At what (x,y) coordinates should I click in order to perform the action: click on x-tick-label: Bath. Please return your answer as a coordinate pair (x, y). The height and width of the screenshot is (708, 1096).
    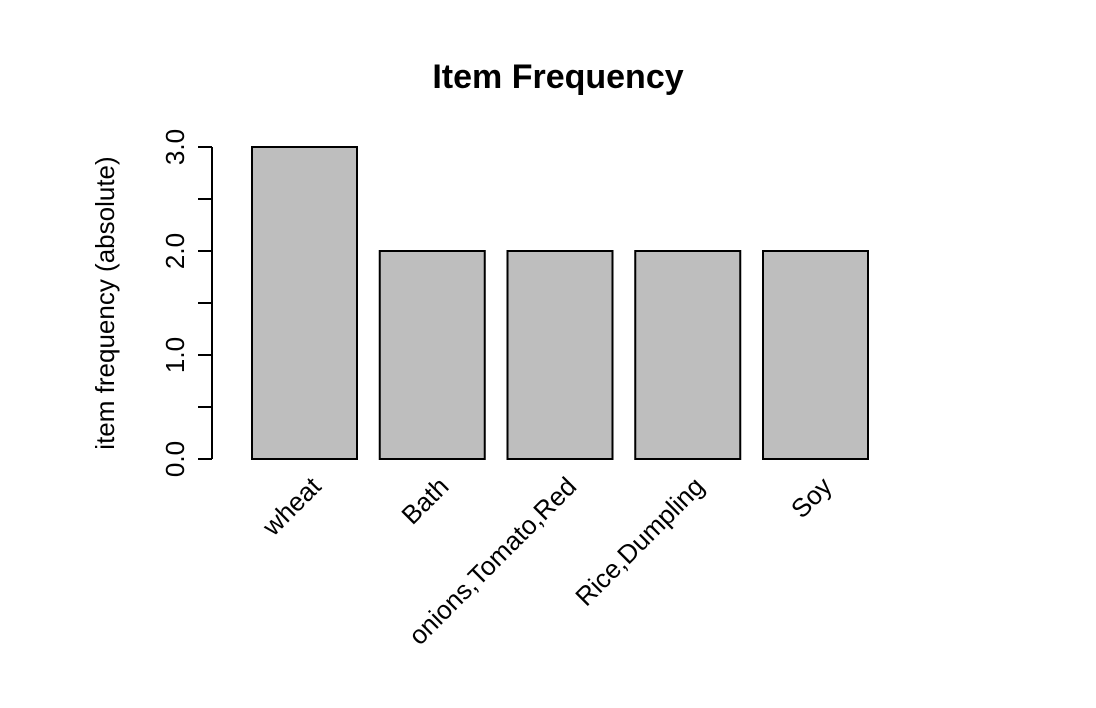
    Looking at the image, I should click on (424, 500).